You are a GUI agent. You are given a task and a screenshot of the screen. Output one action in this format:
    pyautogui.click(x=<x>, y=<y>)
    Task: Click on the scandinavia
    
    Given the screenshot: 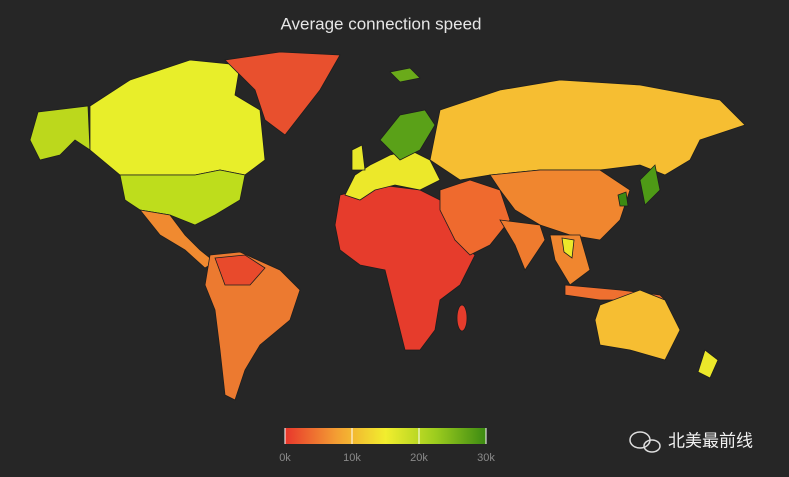 What is the action you would take?
    pyautogui.click(x=407, y=135)
    